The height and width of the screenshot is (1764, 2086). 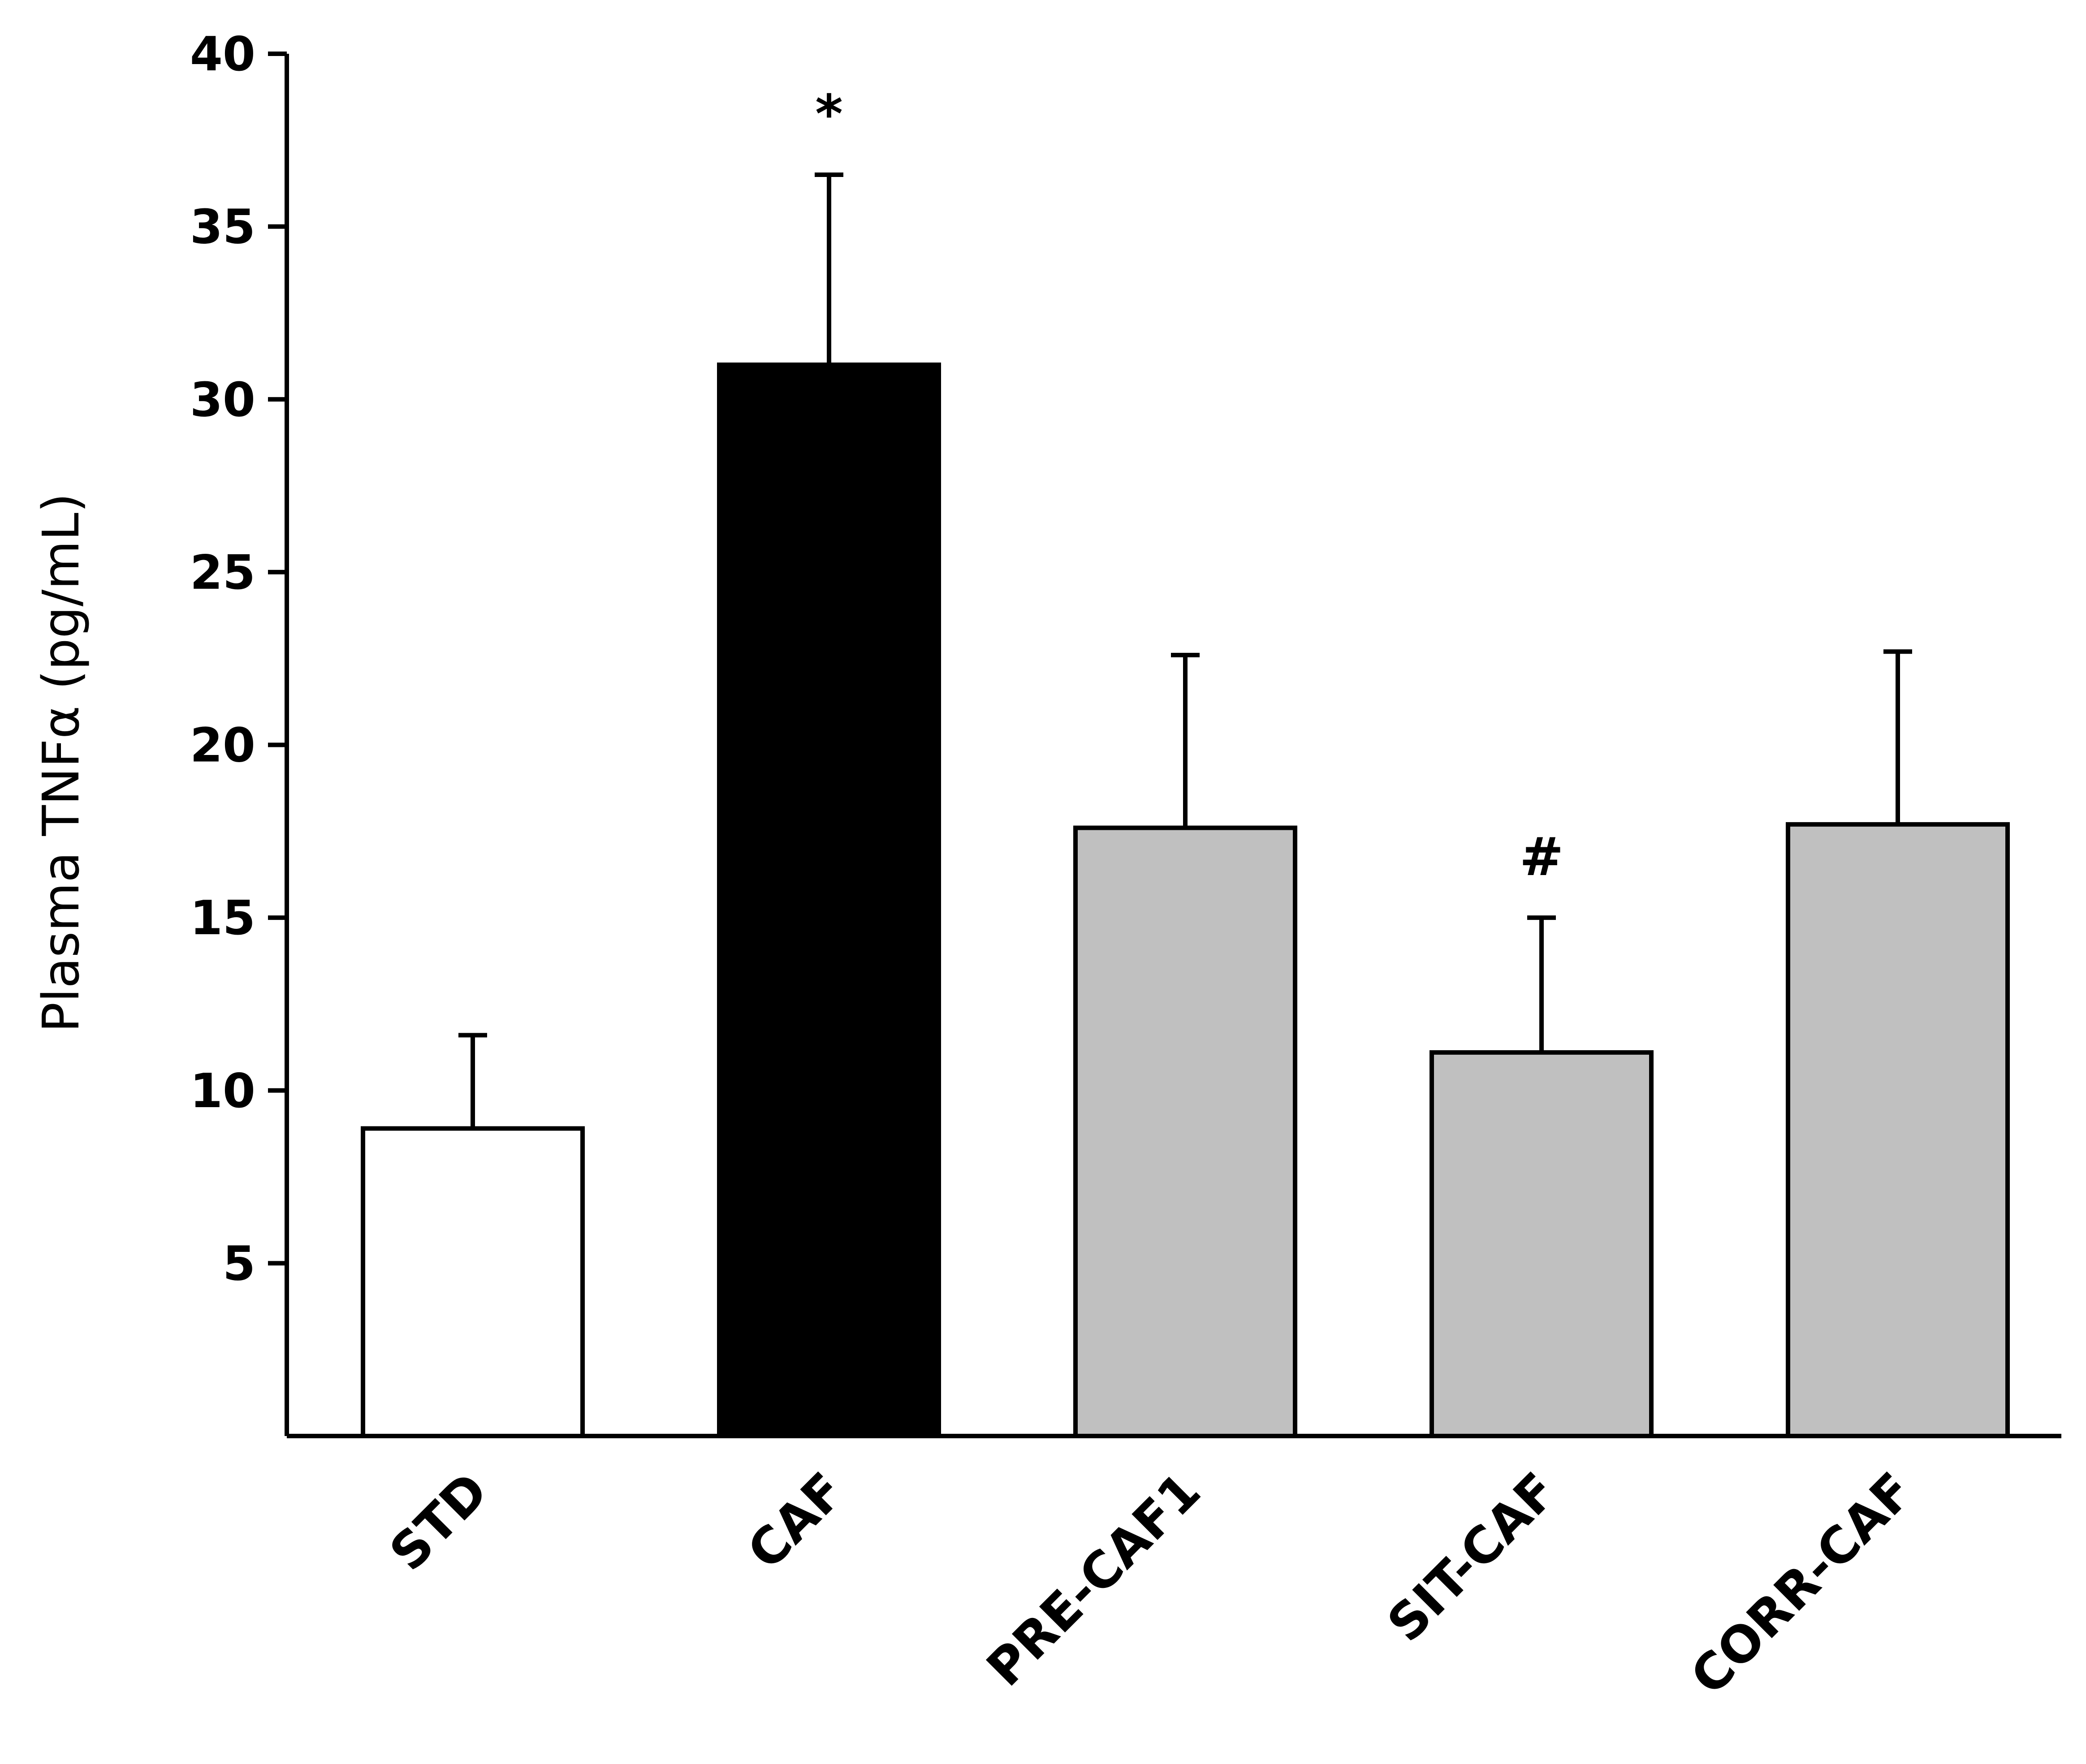 What do you see at coordinates (1472, 1557) in the screenshot?
I see `x-tick-label: SIT-CAF` at bounding box center [1472, 1557].